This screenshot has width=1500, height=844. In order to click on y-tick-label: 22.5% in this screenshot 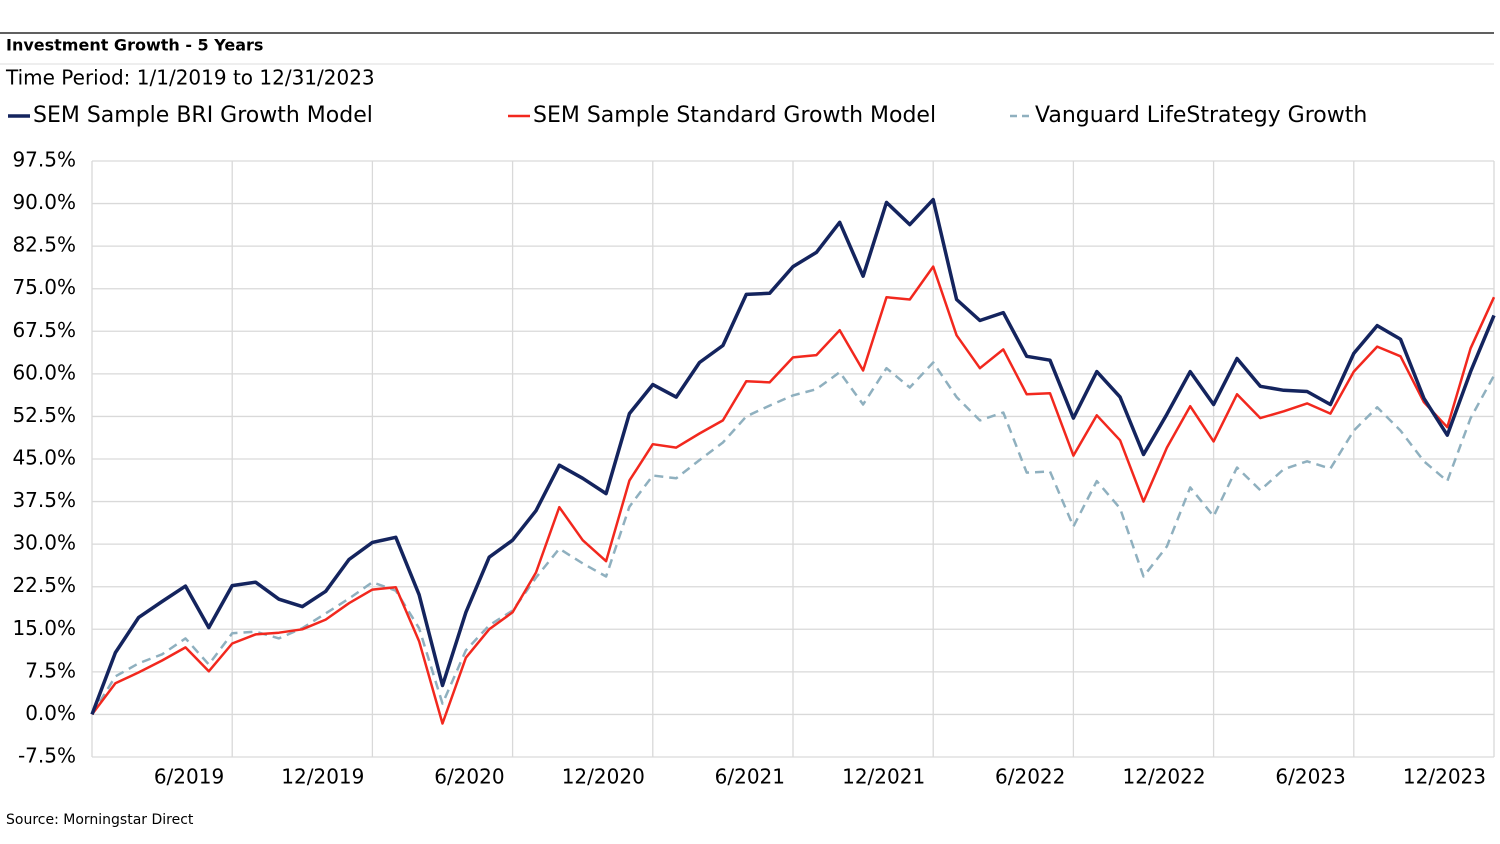, I will do `click(44, 585)`.